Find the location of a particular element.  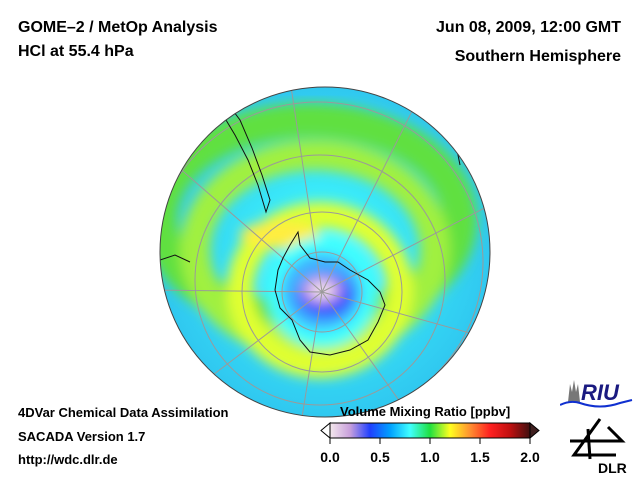

colorbar: 0.0 0.5 1.0 1.5 2.0 is located at coordinates (430, 443).